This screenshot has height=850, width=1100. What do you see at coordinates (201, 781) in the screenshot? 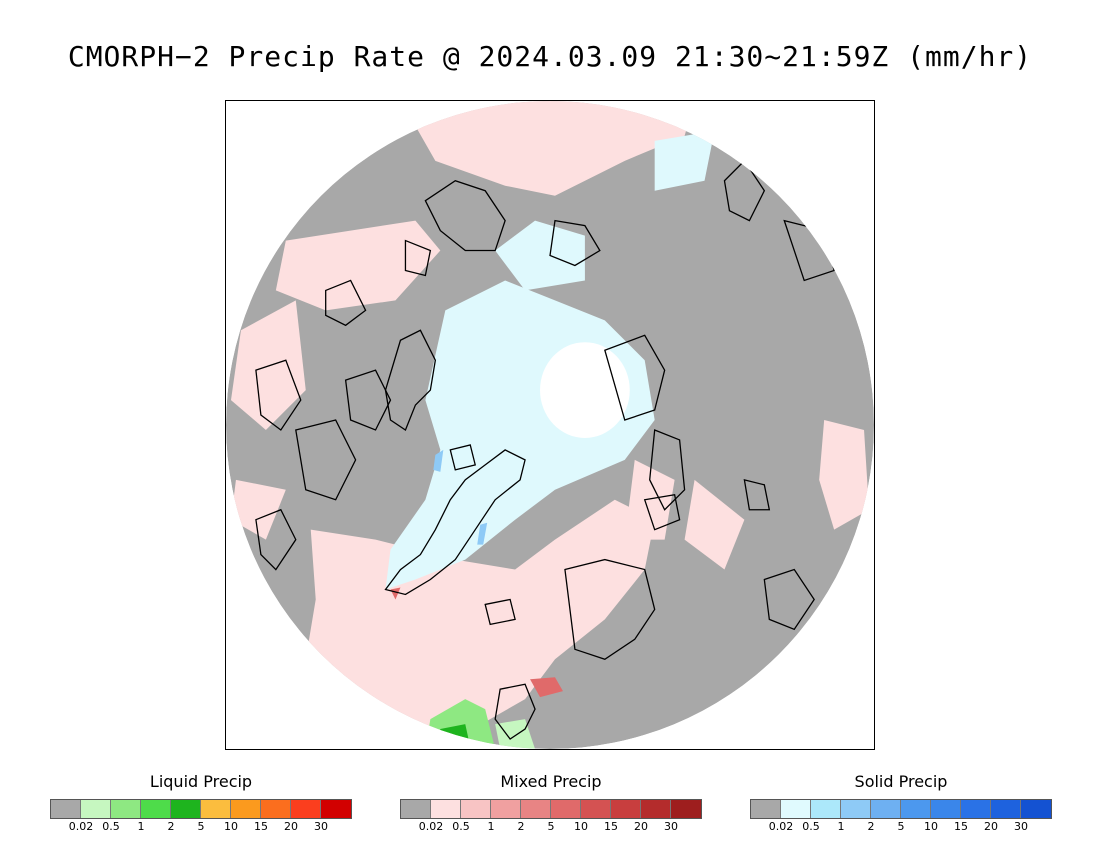
I see `legend-title-liquid: Liquid Precip` at bounding box center [201, 781].